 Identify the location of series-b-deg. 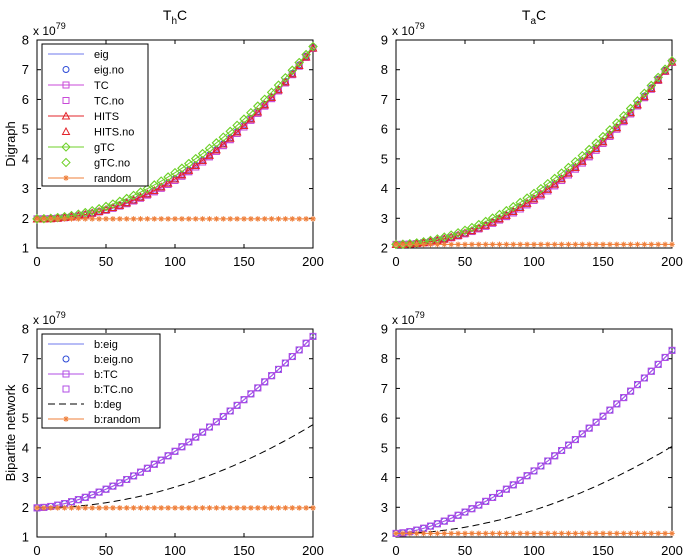
(534, 489).